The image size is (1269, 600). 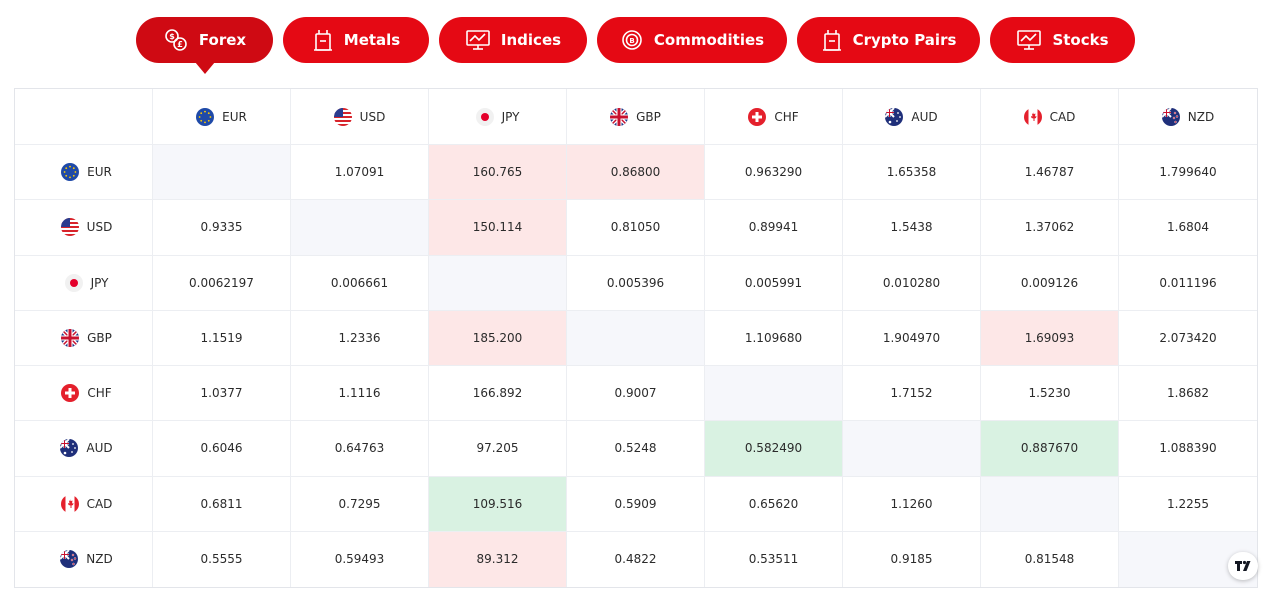 I want to click on rate-cell-chf-cad: 1.5230, so click(x=1050, y=394).